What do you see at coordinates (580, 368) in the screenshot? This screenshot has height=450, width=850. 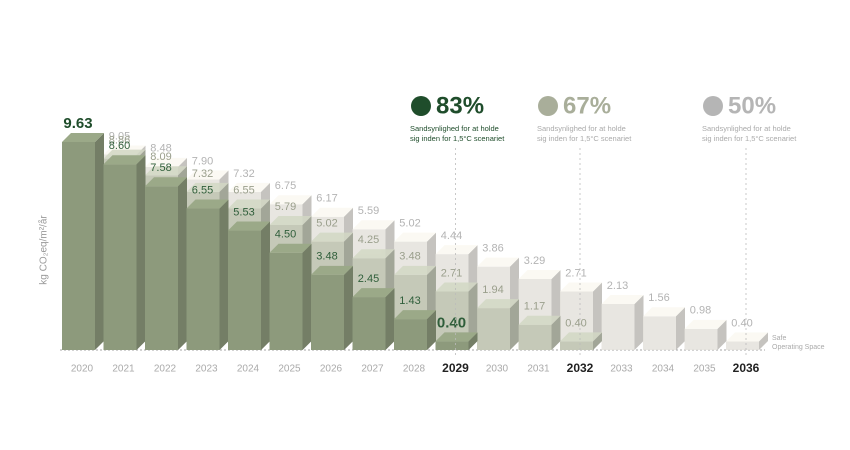 I see `x-tick-label: 2032` at bounding box center [580, 368].